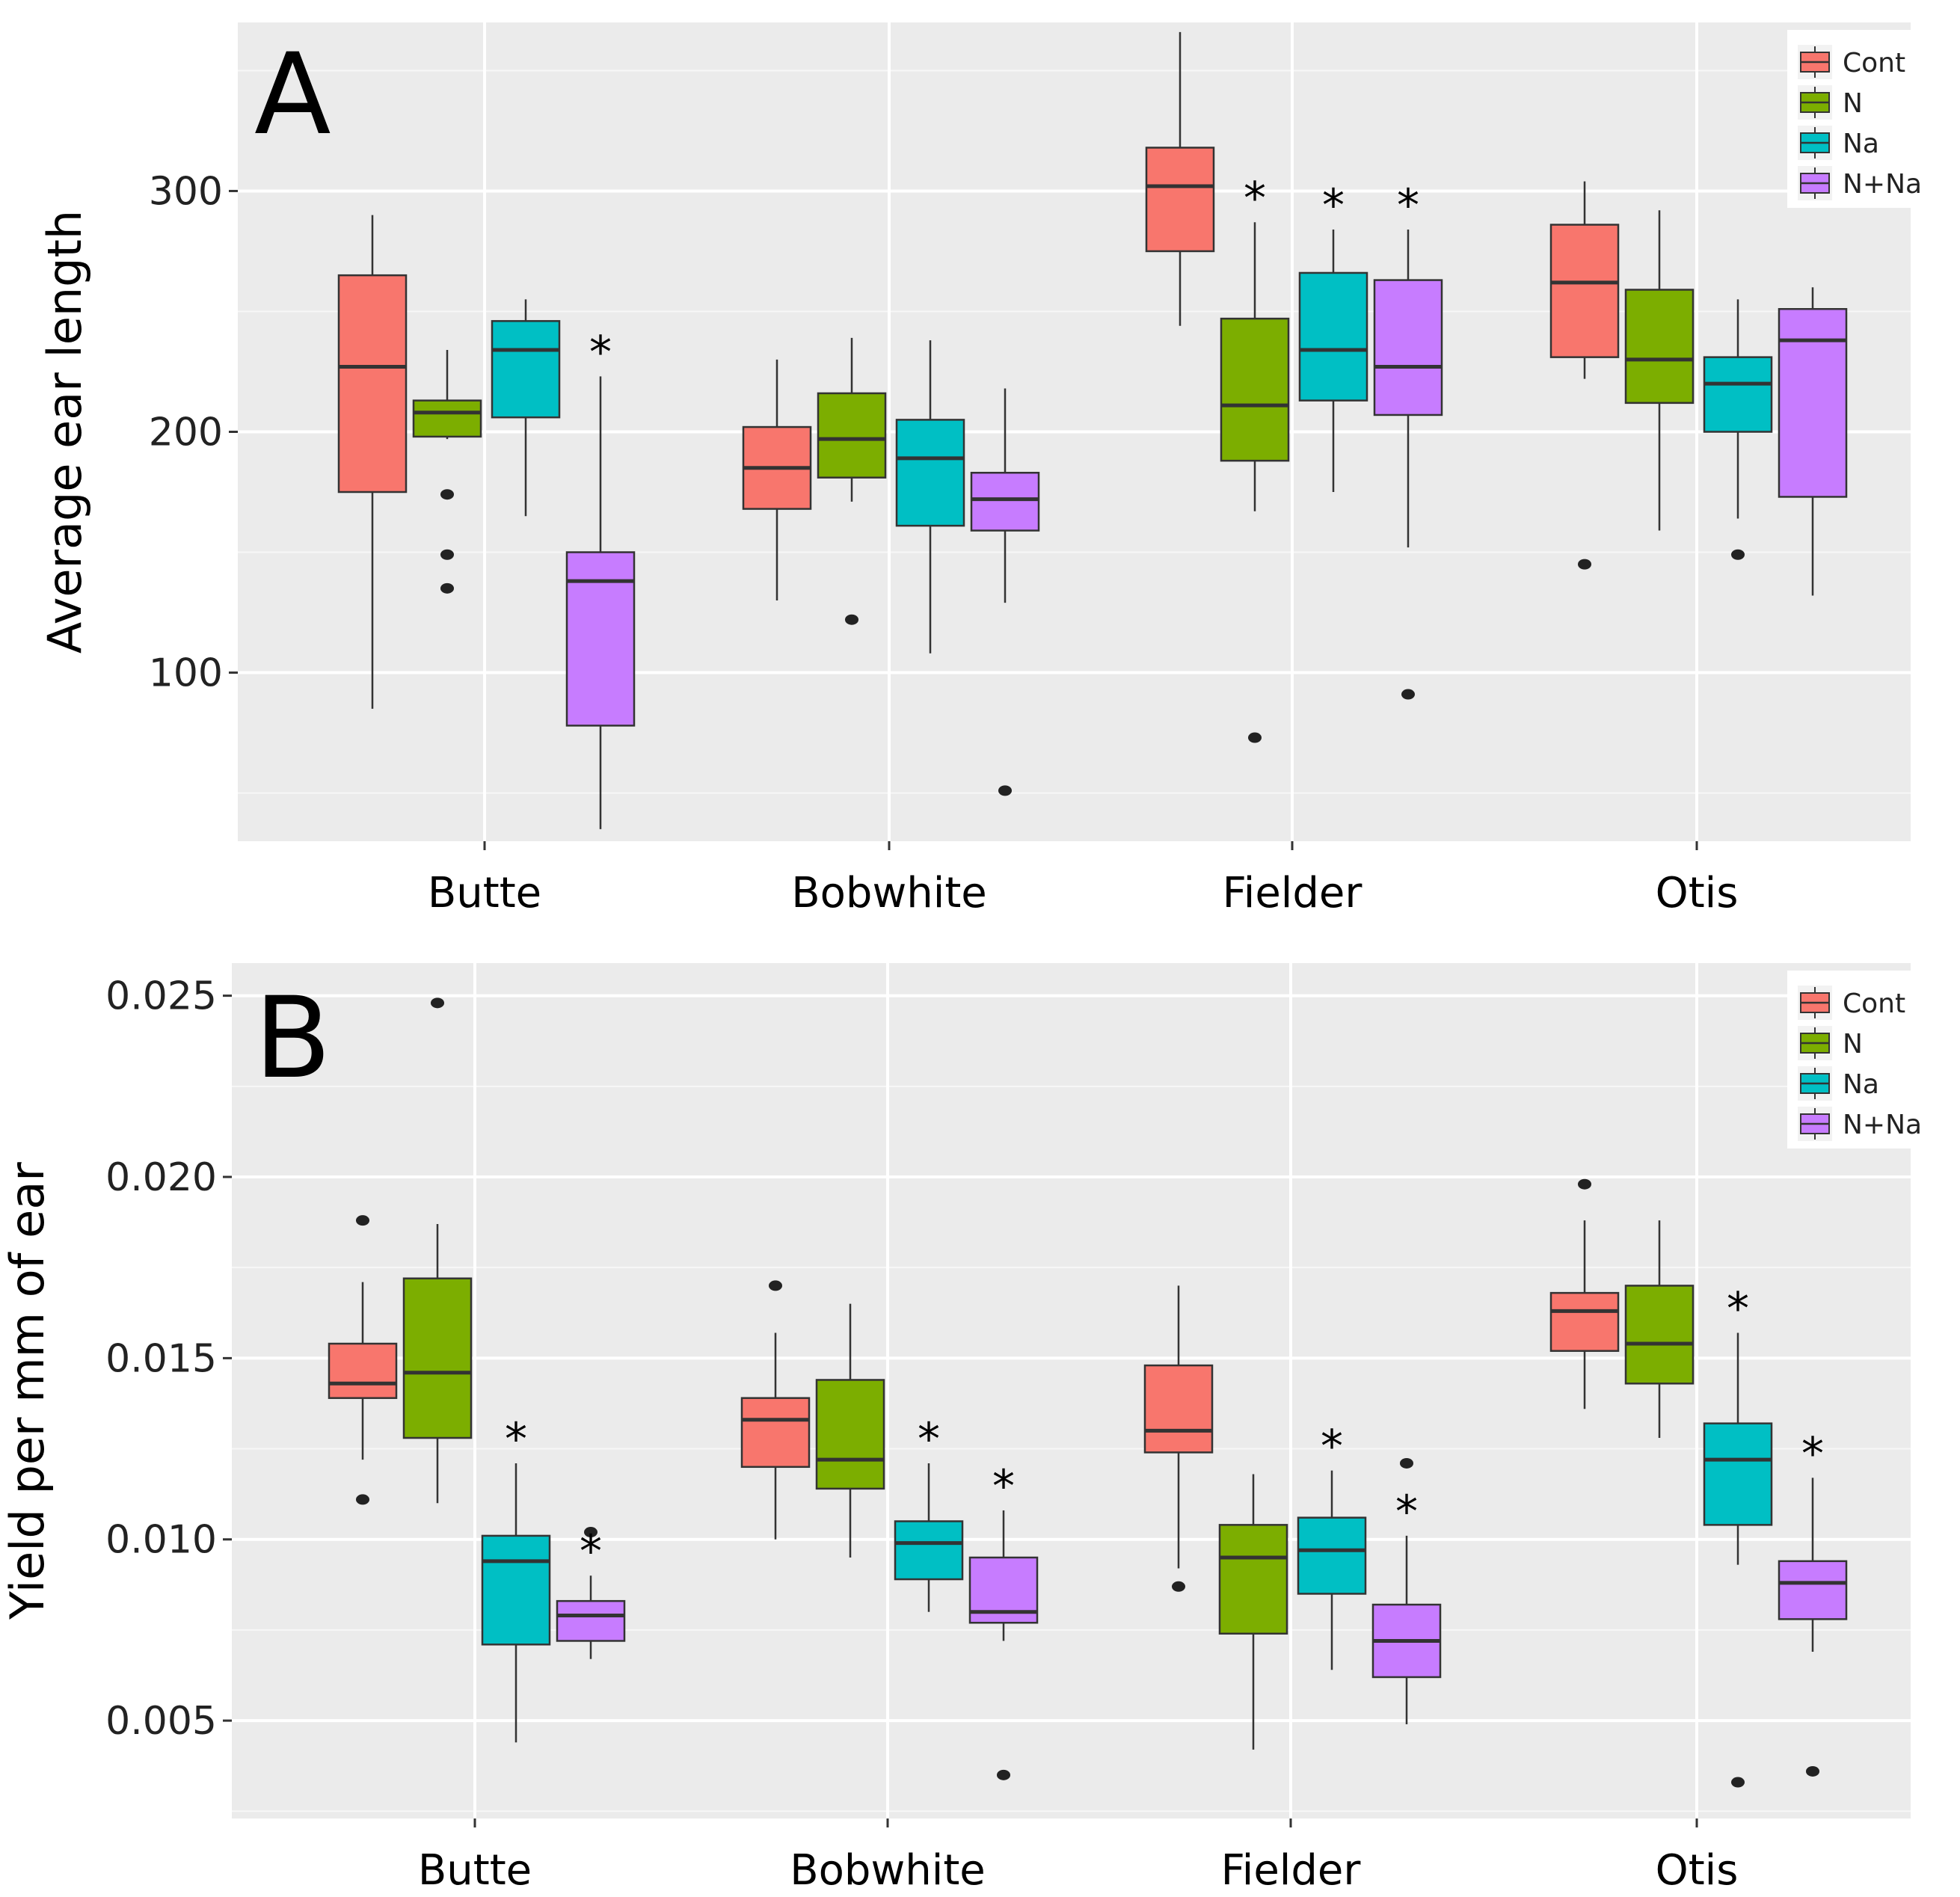 The image size is (1960, 1897). I want to click on legend-entry-na: Na, so click(1839, 1083).